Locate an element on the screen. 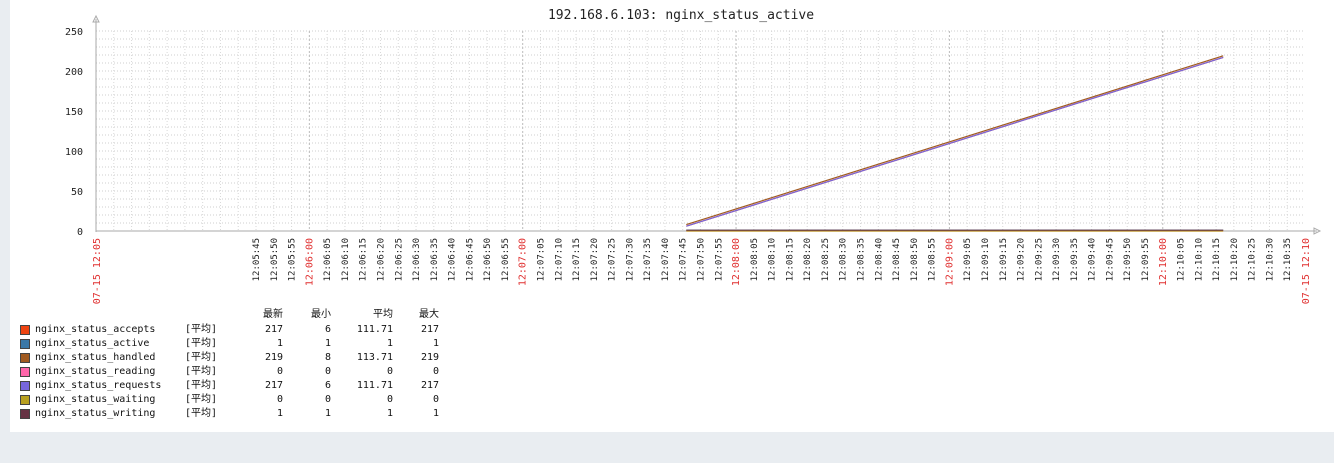 The height and width of the screenshot is (463, 1334). legend-row: nginx_status_writing [平均] 1 1 1 1 is located at coordinates (229, 414).